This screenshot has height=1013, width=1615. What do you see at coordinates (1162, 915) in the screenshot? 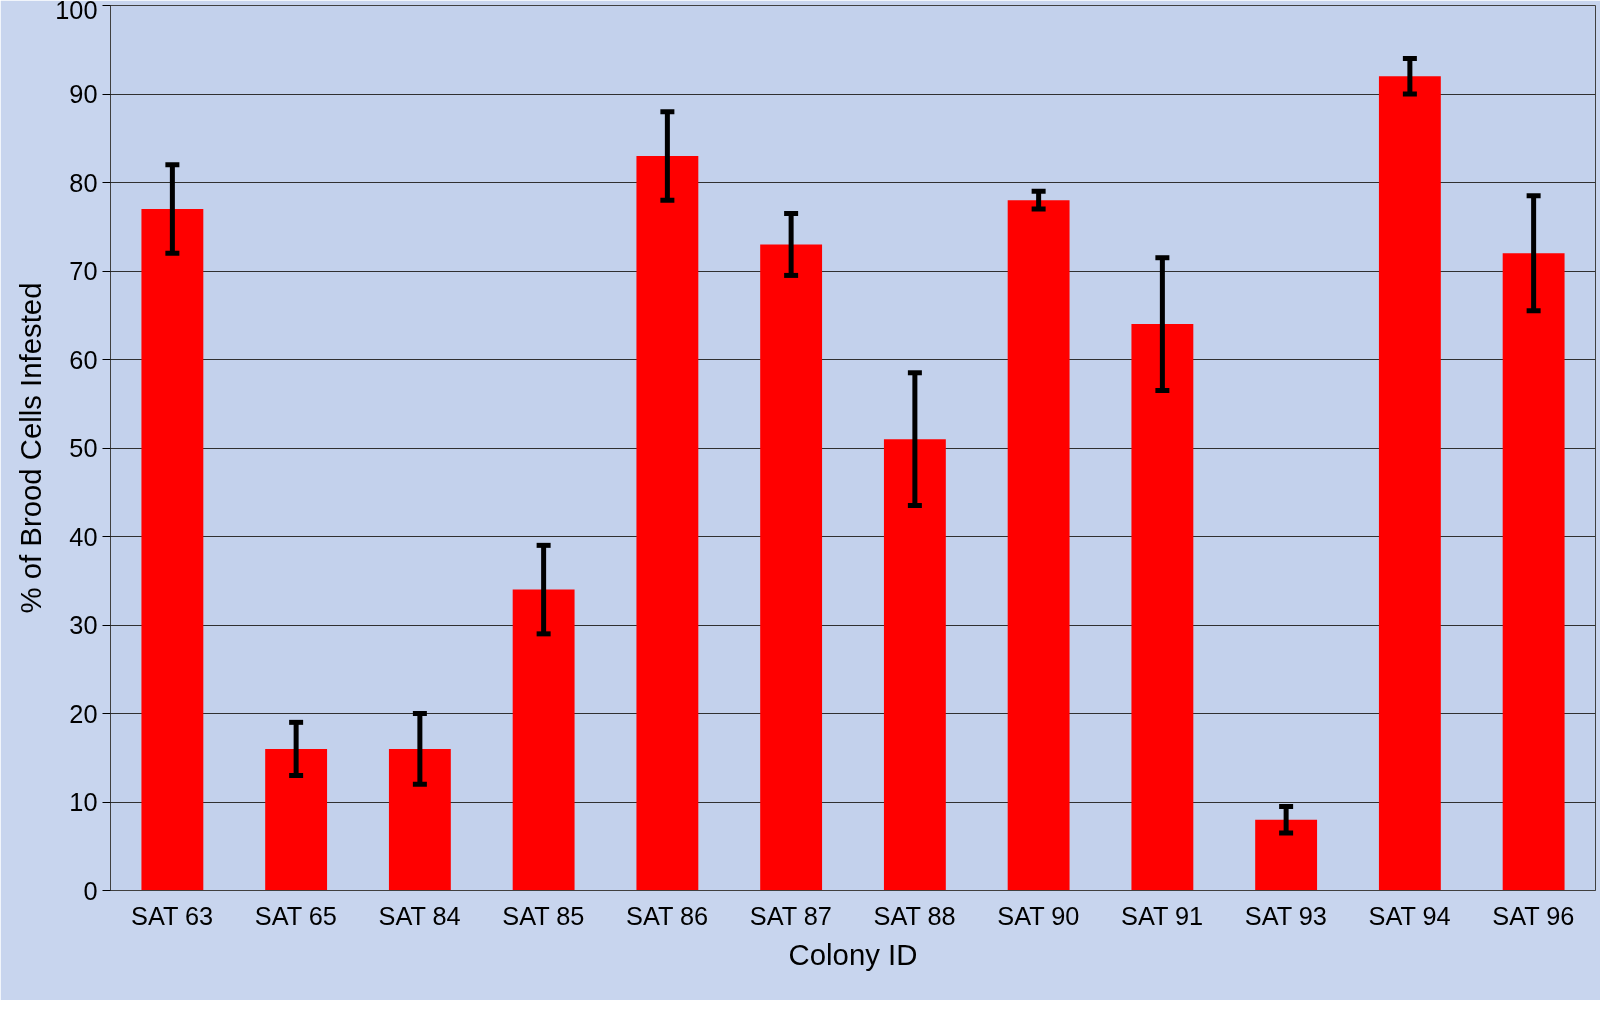
I see `x-tick-label: SAT 91` at bounding box center [1162, 915].